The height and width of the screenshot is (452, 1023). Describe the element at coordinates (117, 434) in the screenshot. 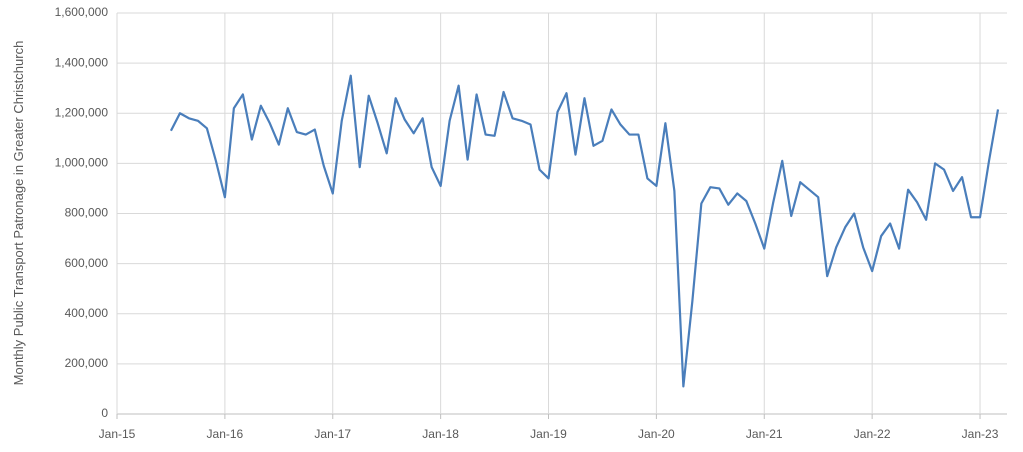

I see `x-tick-label: Jan-15` at that location.